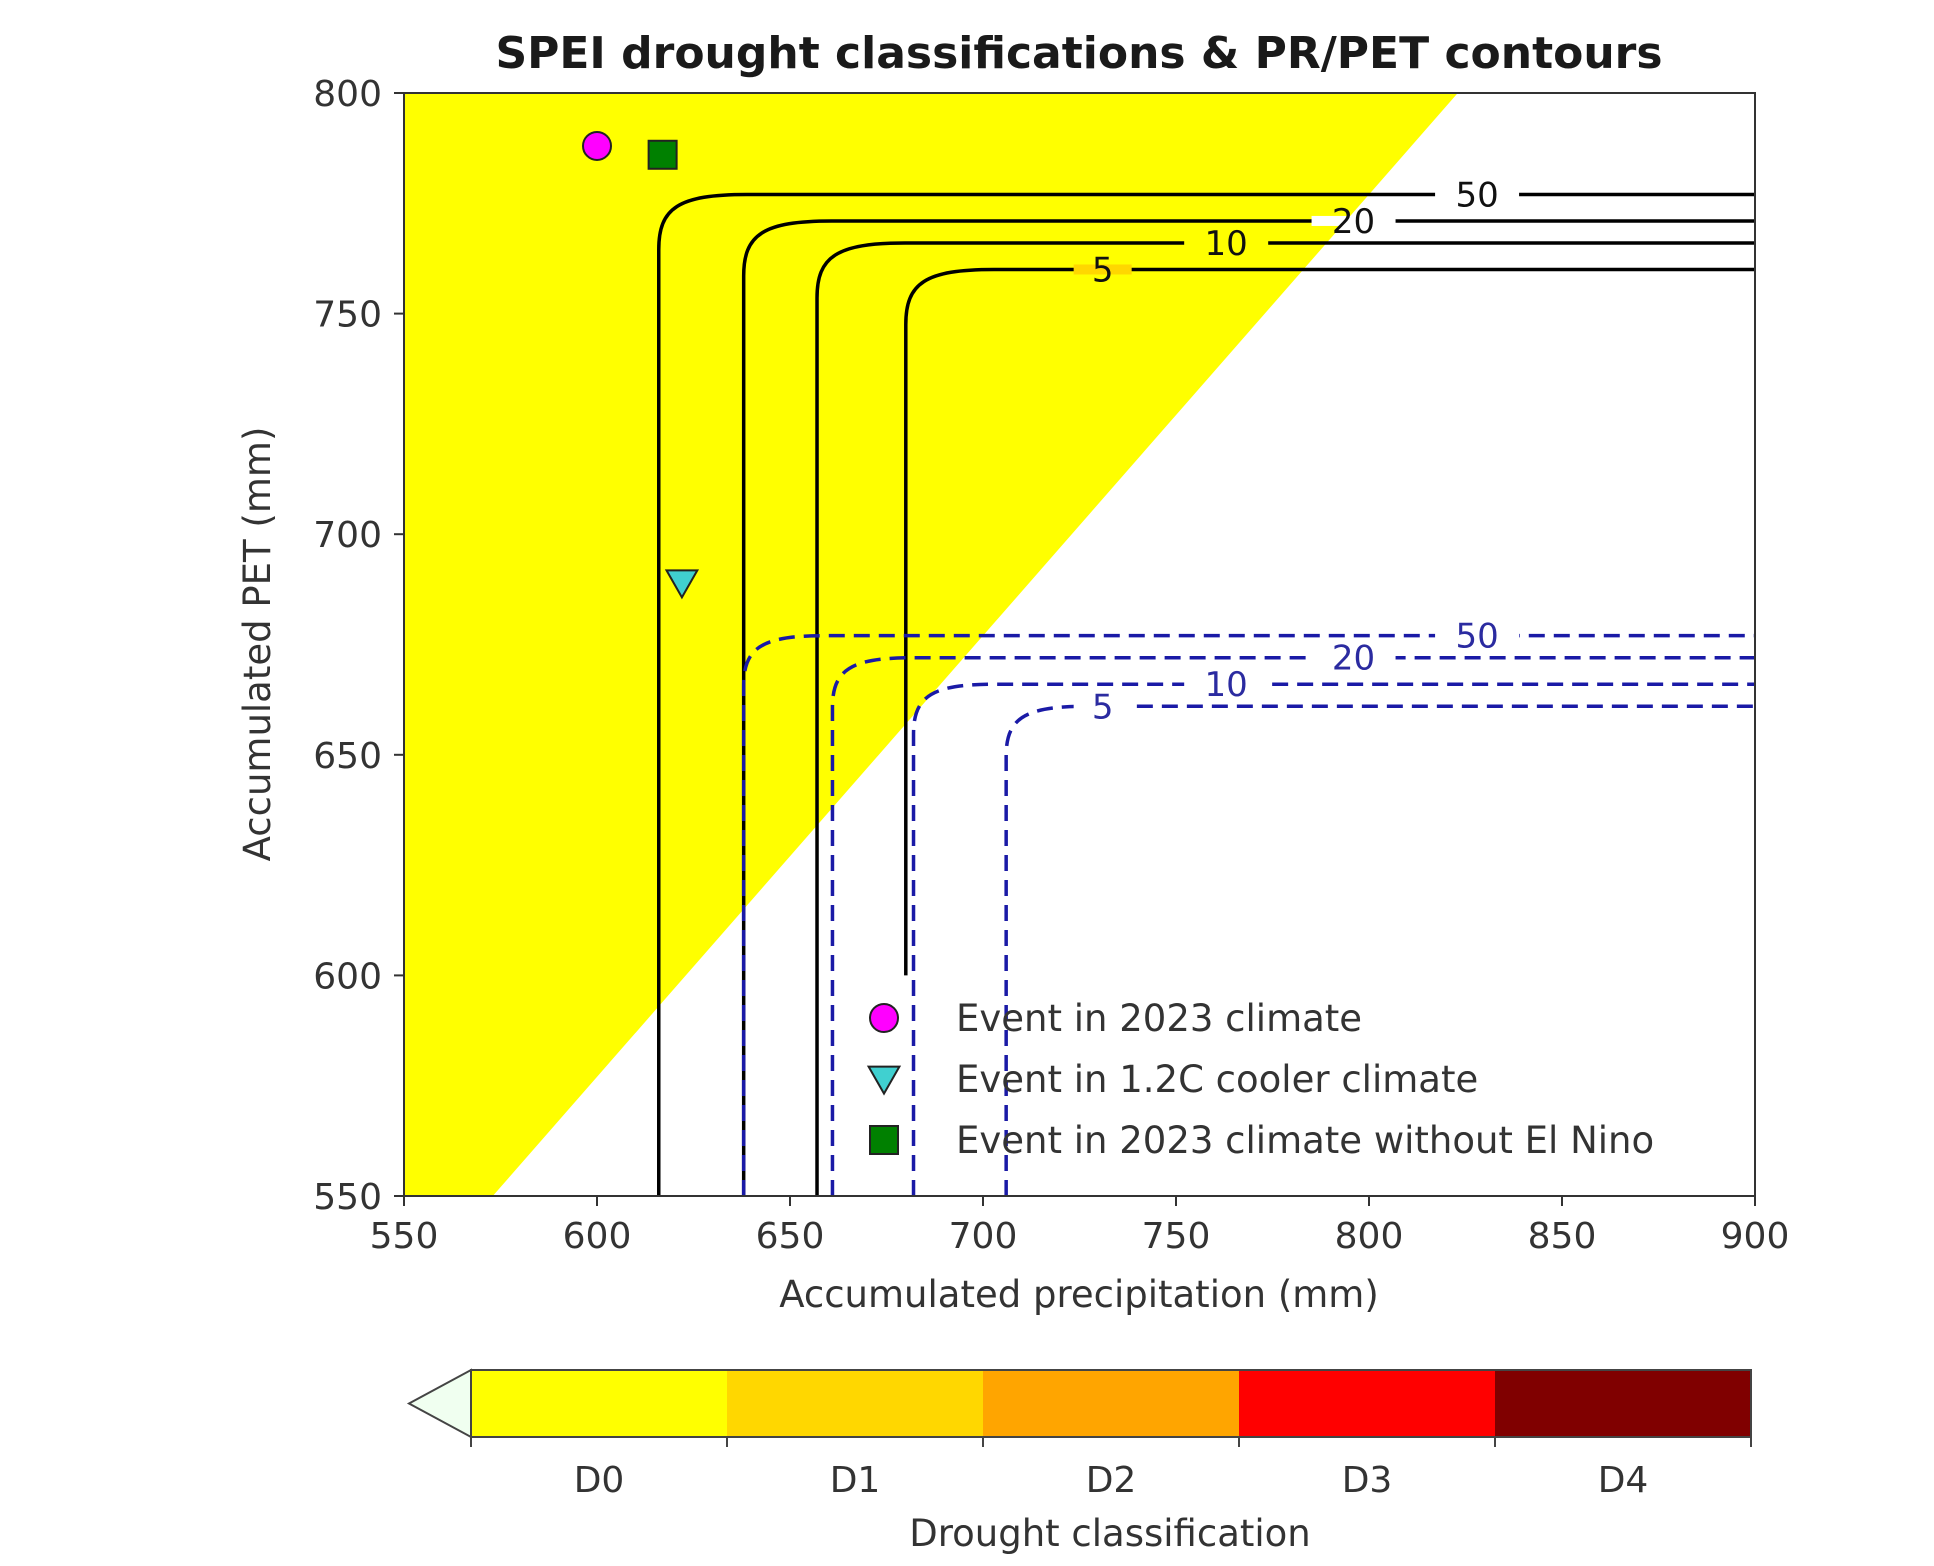  What do you see at coordinates (404, 1236) in the screenshot?
I see `x-tick-label: 550` at bounding box center [404, 1236].